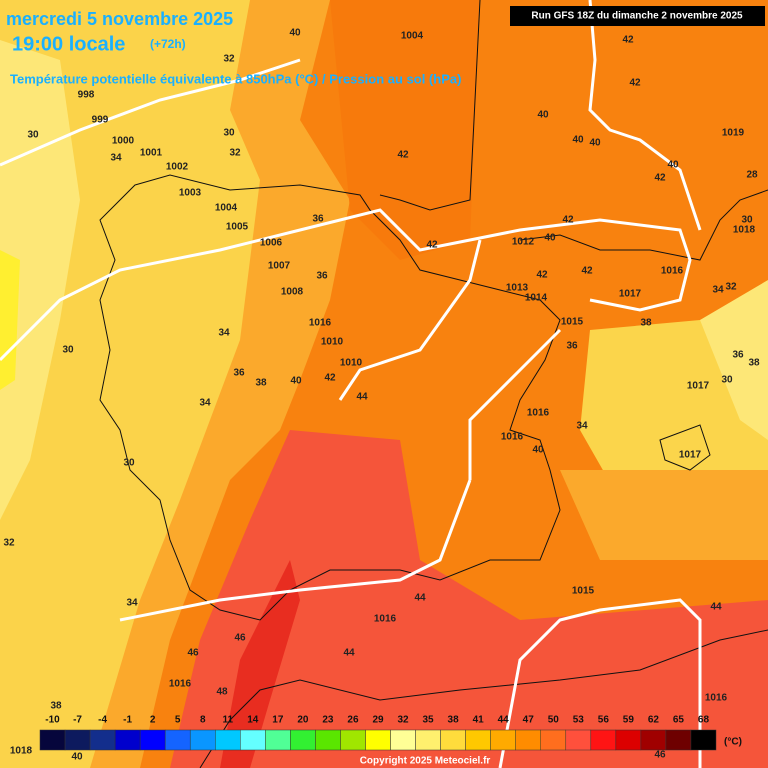  What do you see at coordinates (100, 120) in the screenshot?
I see `contour-label: 999` at bounding box center [100, 120].